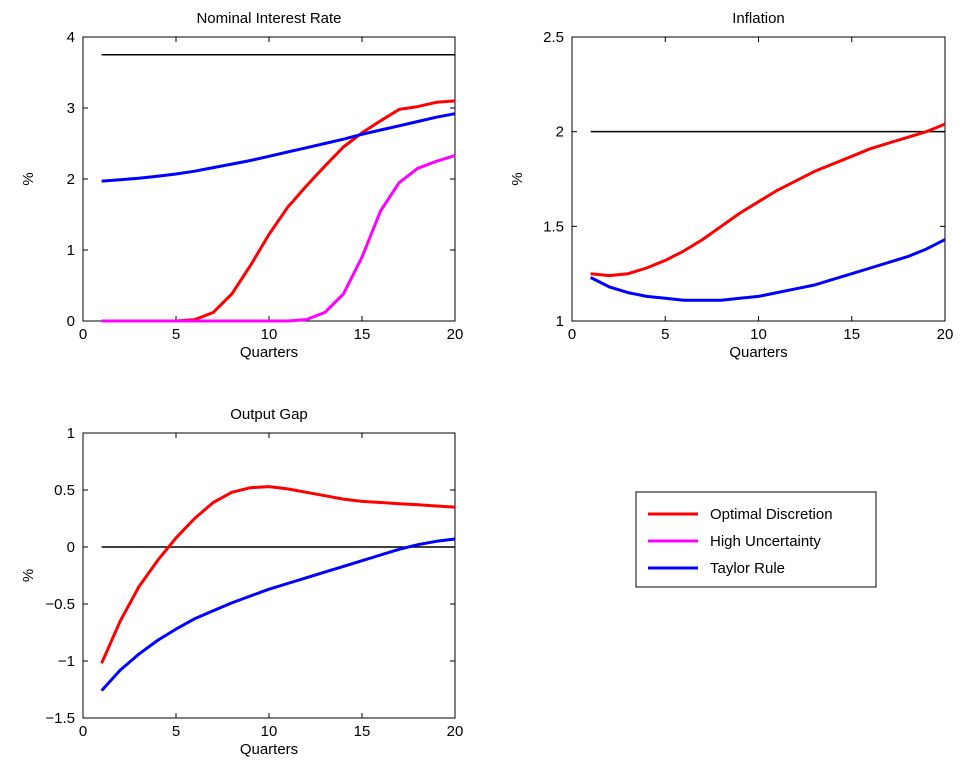  What do you see at coordinates (28, 575) in the screenshot?
I see `output-gap-y-axis-label: %` at bounding box center [28, 575].